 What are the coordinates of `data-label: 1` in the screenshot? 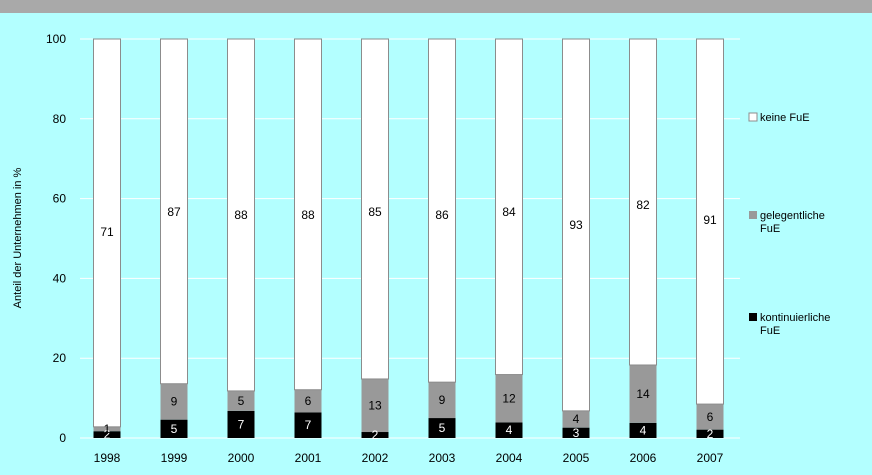 It's located at (107, 429).